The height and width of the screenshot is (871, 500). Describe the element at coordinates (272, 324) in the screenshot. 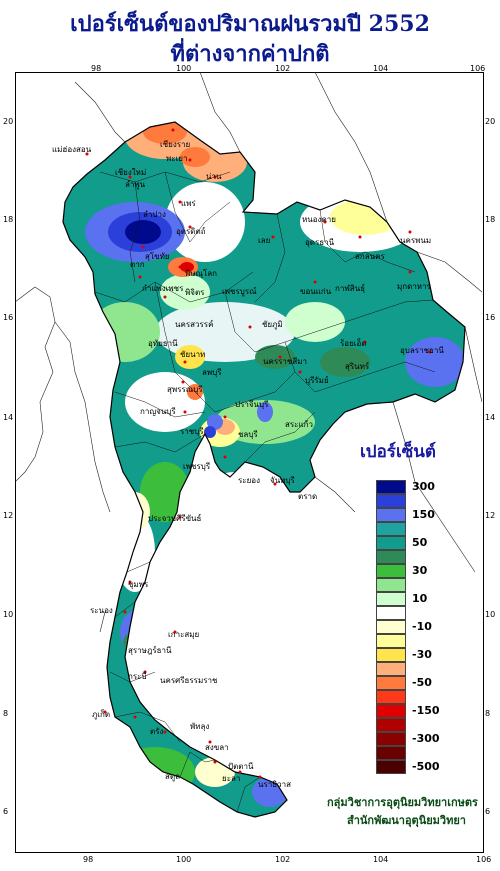

I see `place-label: ชัยภูมิ` at that location.